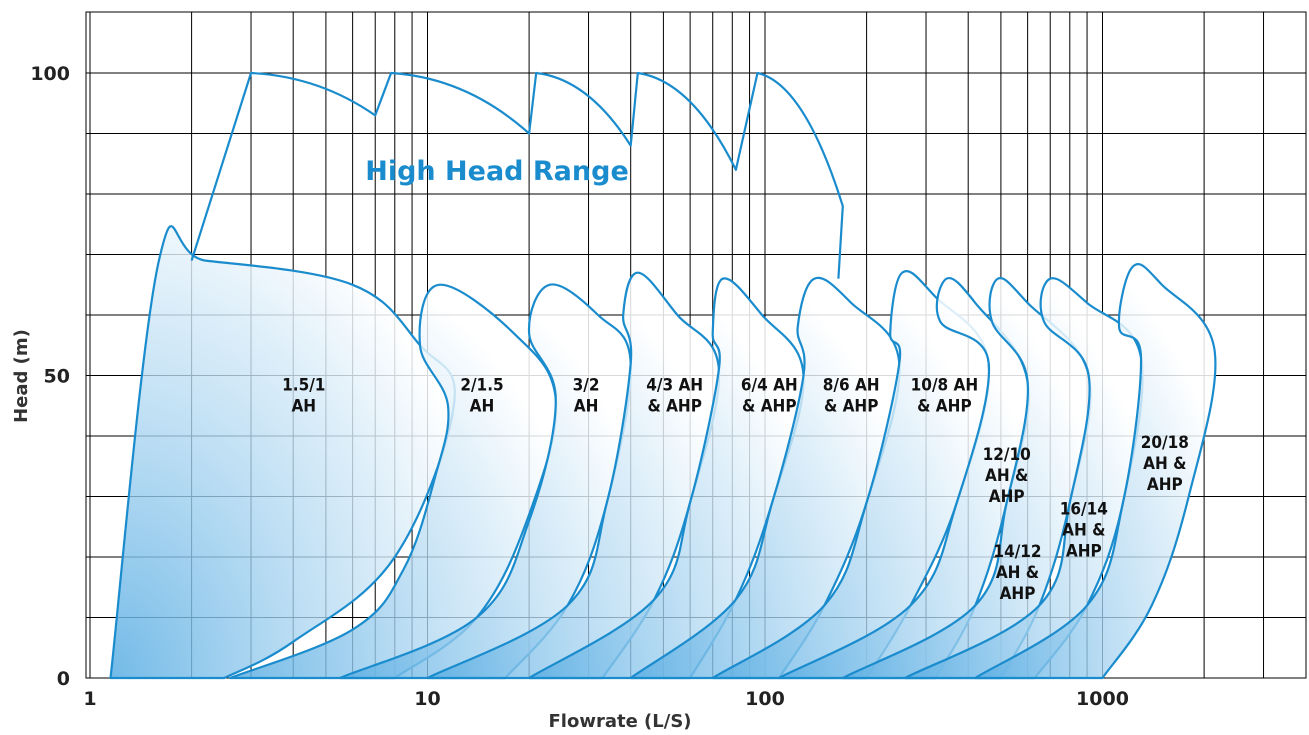  Describe the element at coordinates (89, 699) in the screenshot. I see `x-tick-label: 1` at that location.